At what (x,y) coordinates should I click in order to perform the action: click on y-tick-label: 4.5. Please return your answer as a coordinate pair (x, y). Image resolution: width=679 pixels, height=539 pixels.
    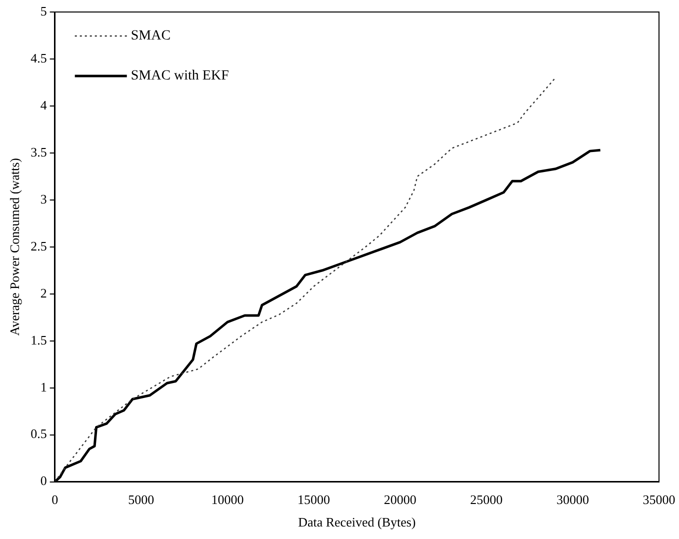
    Looking at the image, I should click on (38, 58).